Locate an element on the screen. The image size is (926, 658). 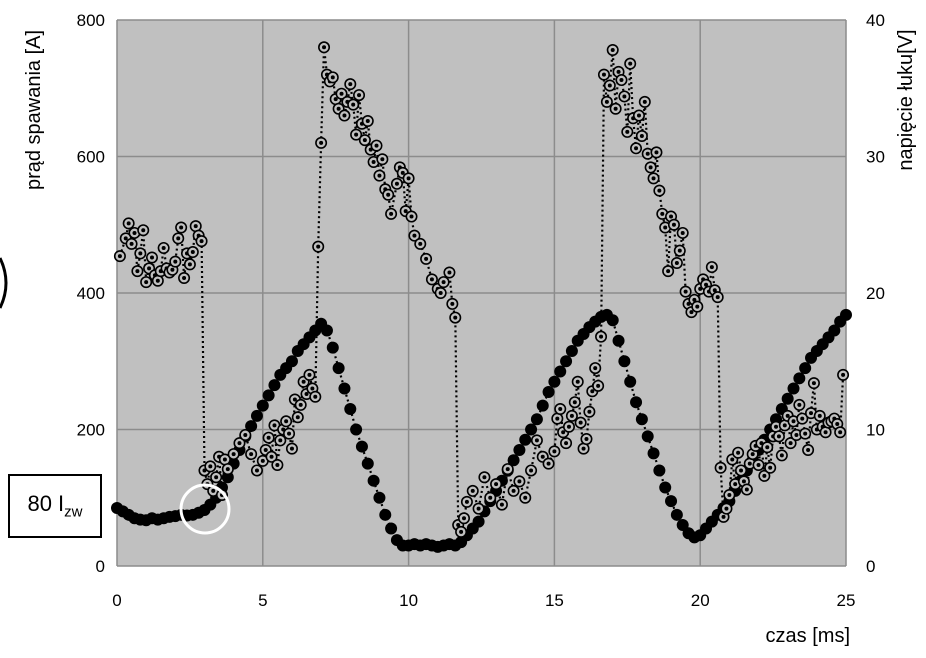
y-axis-left-title: prąd spawania [A] is located at coordinates (34, 110).